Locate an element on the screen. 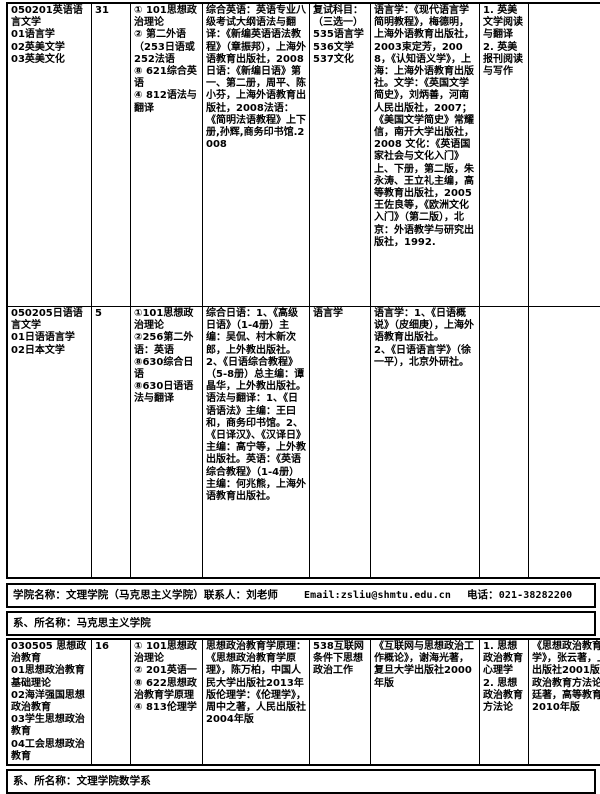 The height and width of the screenshot is (794, 600). cell-enrollment: 16 is located at coordinates (111, 702).